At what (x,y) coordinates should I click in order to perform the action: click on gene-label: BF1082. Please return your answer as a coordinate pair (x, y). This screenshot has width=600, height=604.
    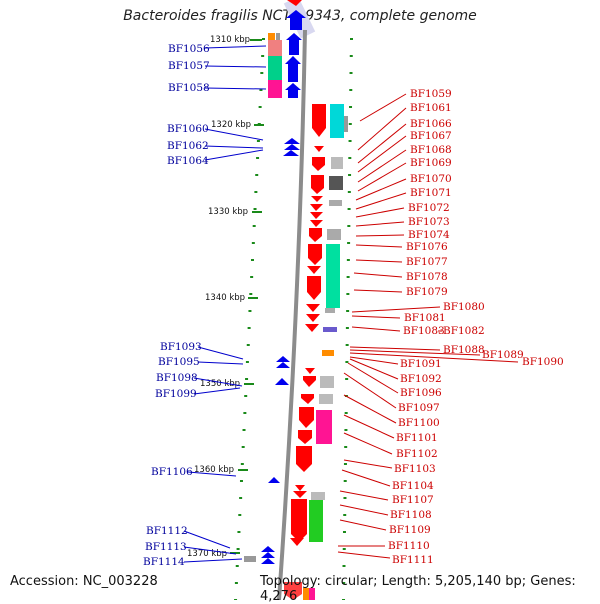
    Looking at the image, I should click on (464, 331).